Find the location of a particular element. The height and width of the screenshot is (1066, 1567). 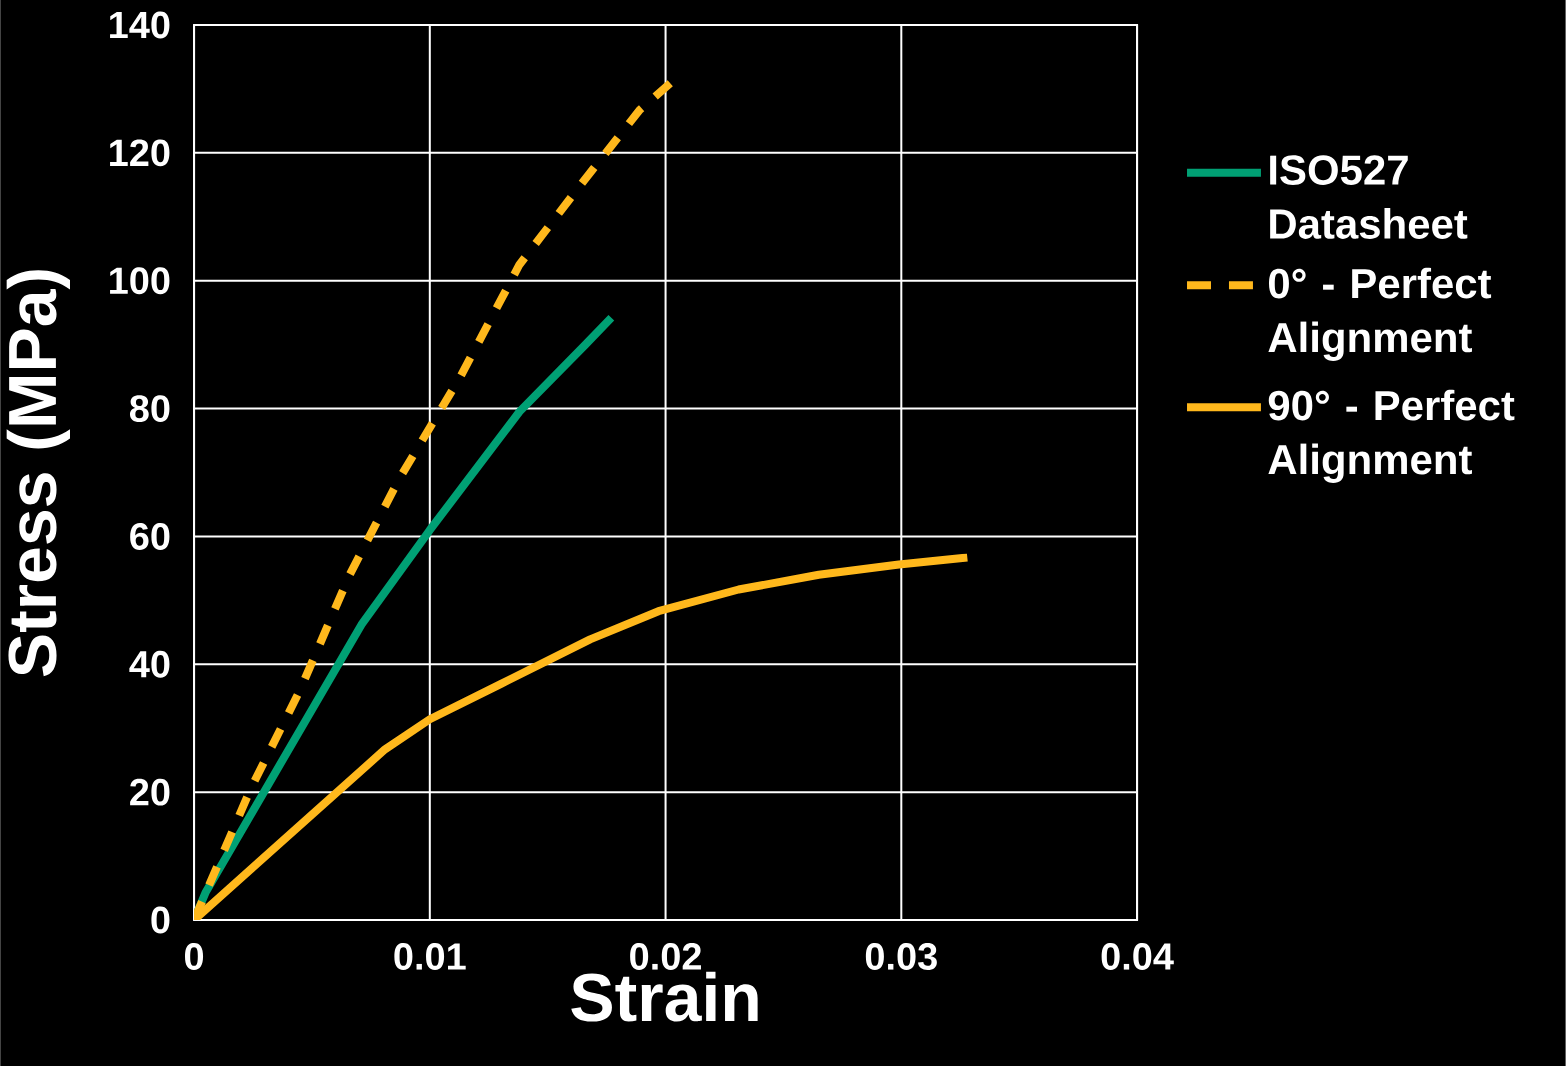

y-tick-label: 0 is located at coordinates (160, 920).